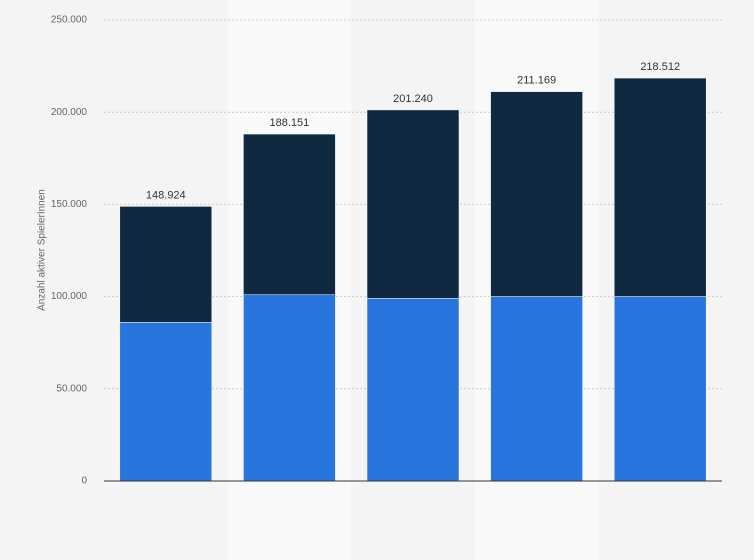 Image resolution: width=754 pixels, height=560 pixels. I want to click on y-tick-label: 0, so click(84, 481).